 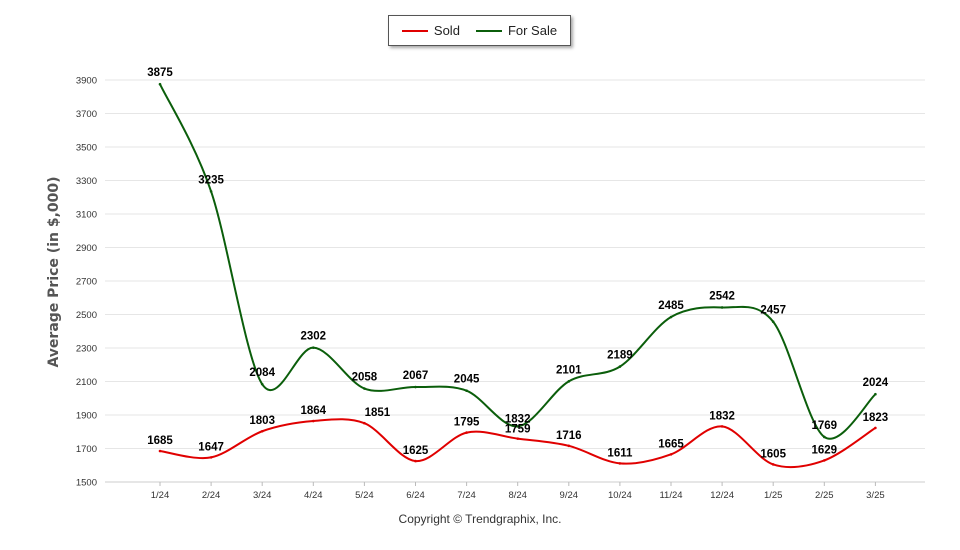 What do you see at coordinates (824, 495) in the screenshot?
I see `x-tick-label: 2/25` at bounding box center [824, 495].